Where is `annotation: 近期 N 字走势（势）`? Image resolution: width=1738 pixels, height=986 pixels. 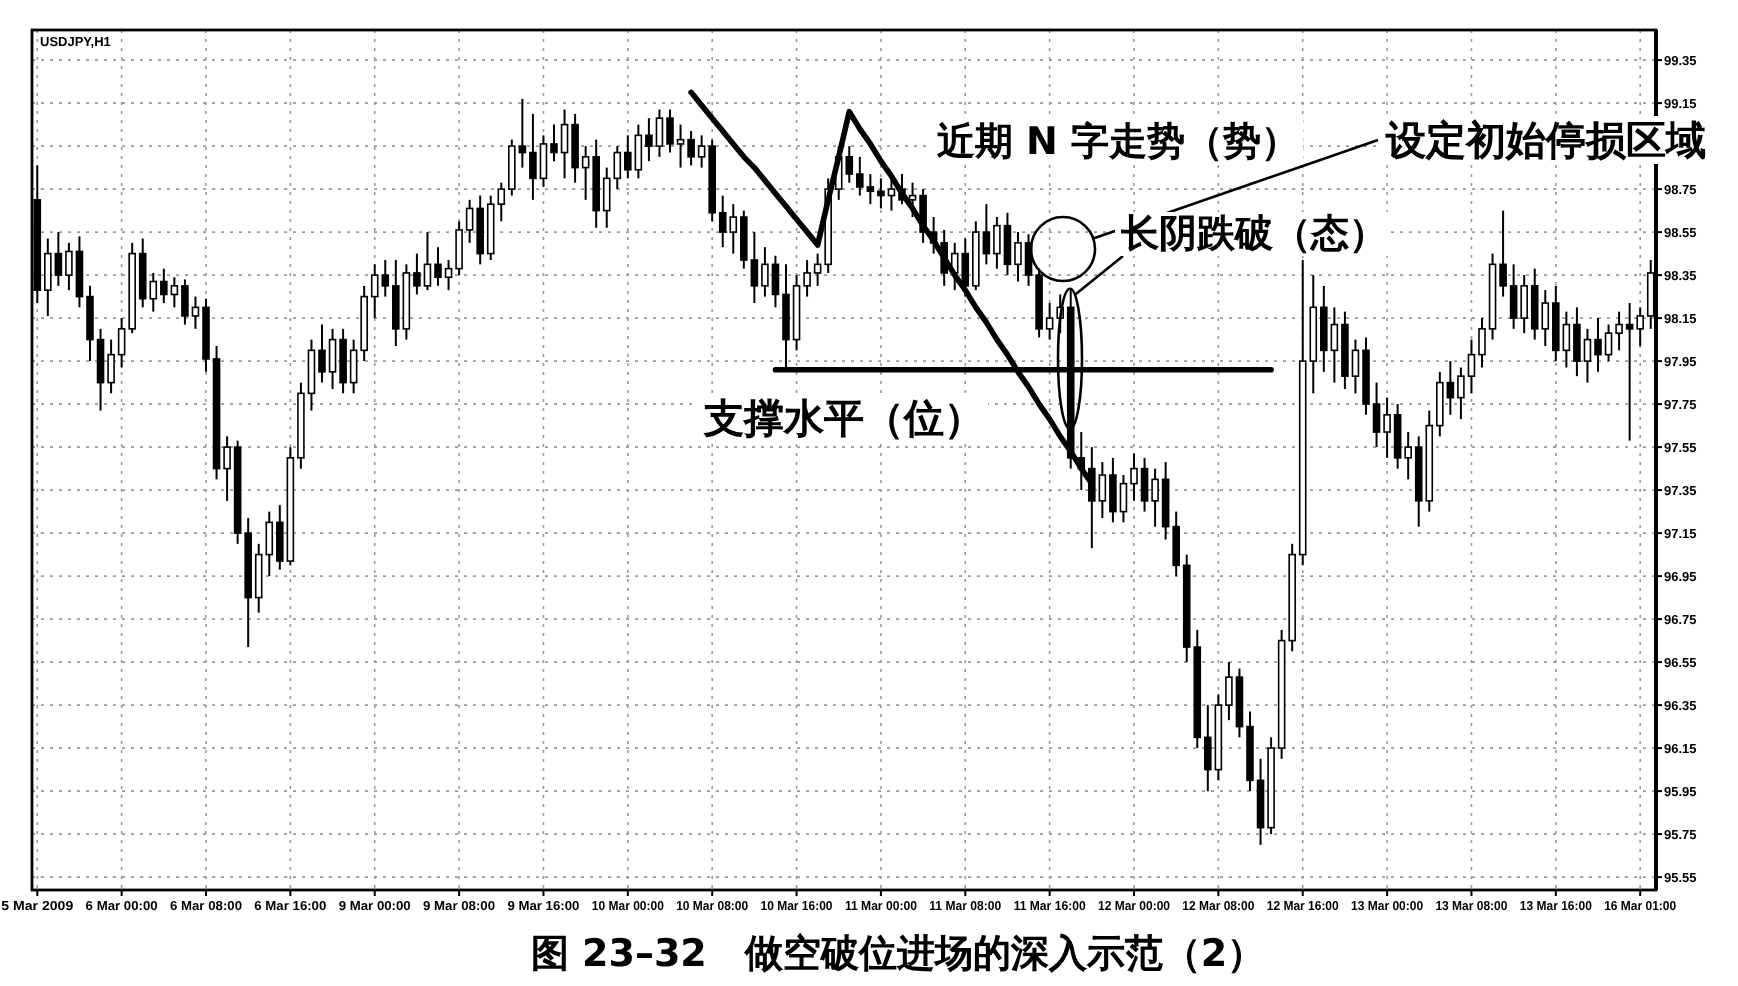
annotation: 近期 N 字走势（势） is located at coordinates (1117, 142).